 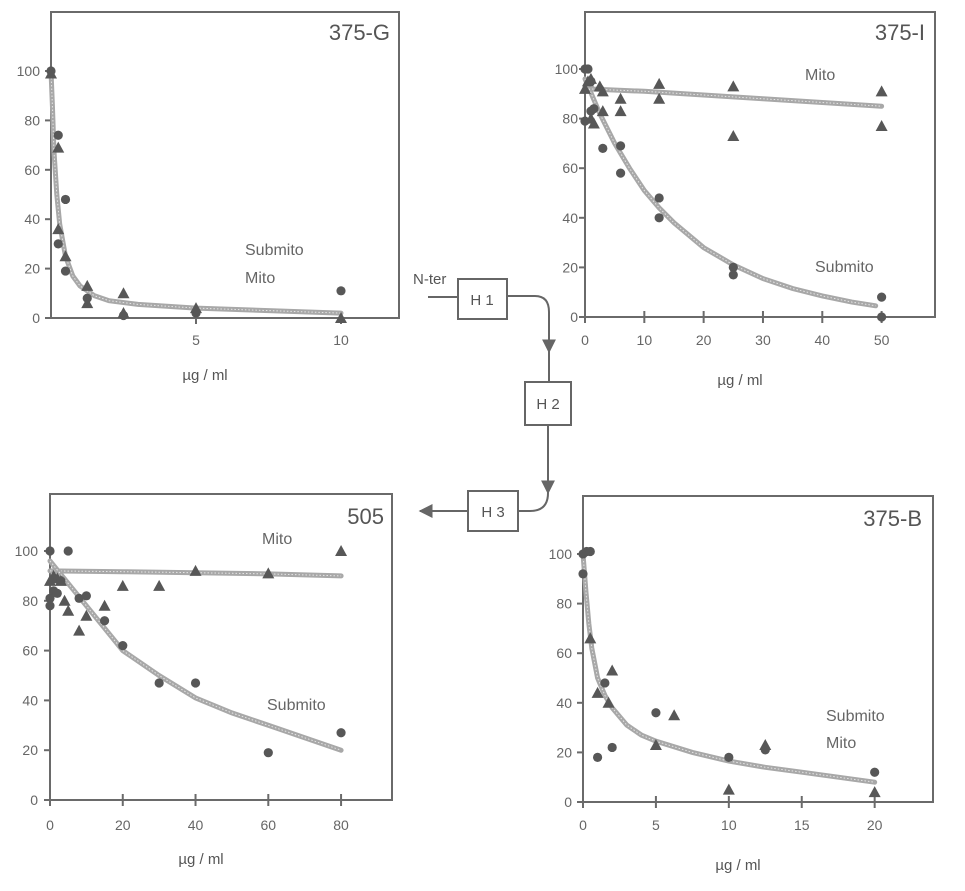 I want to click on n-terminus-label: N-ter, so click(x=429, y=279).